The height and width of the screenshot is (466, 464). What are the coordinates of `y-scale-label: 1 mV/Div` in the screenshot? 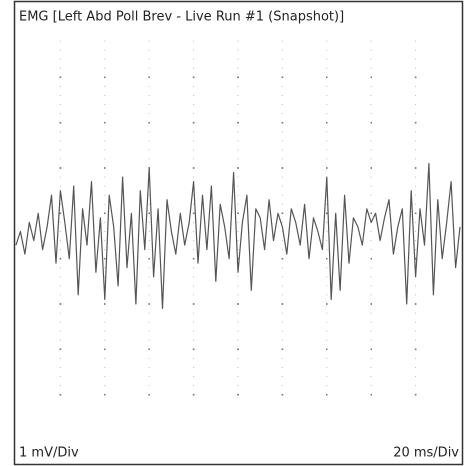 It's located at (49, 453).